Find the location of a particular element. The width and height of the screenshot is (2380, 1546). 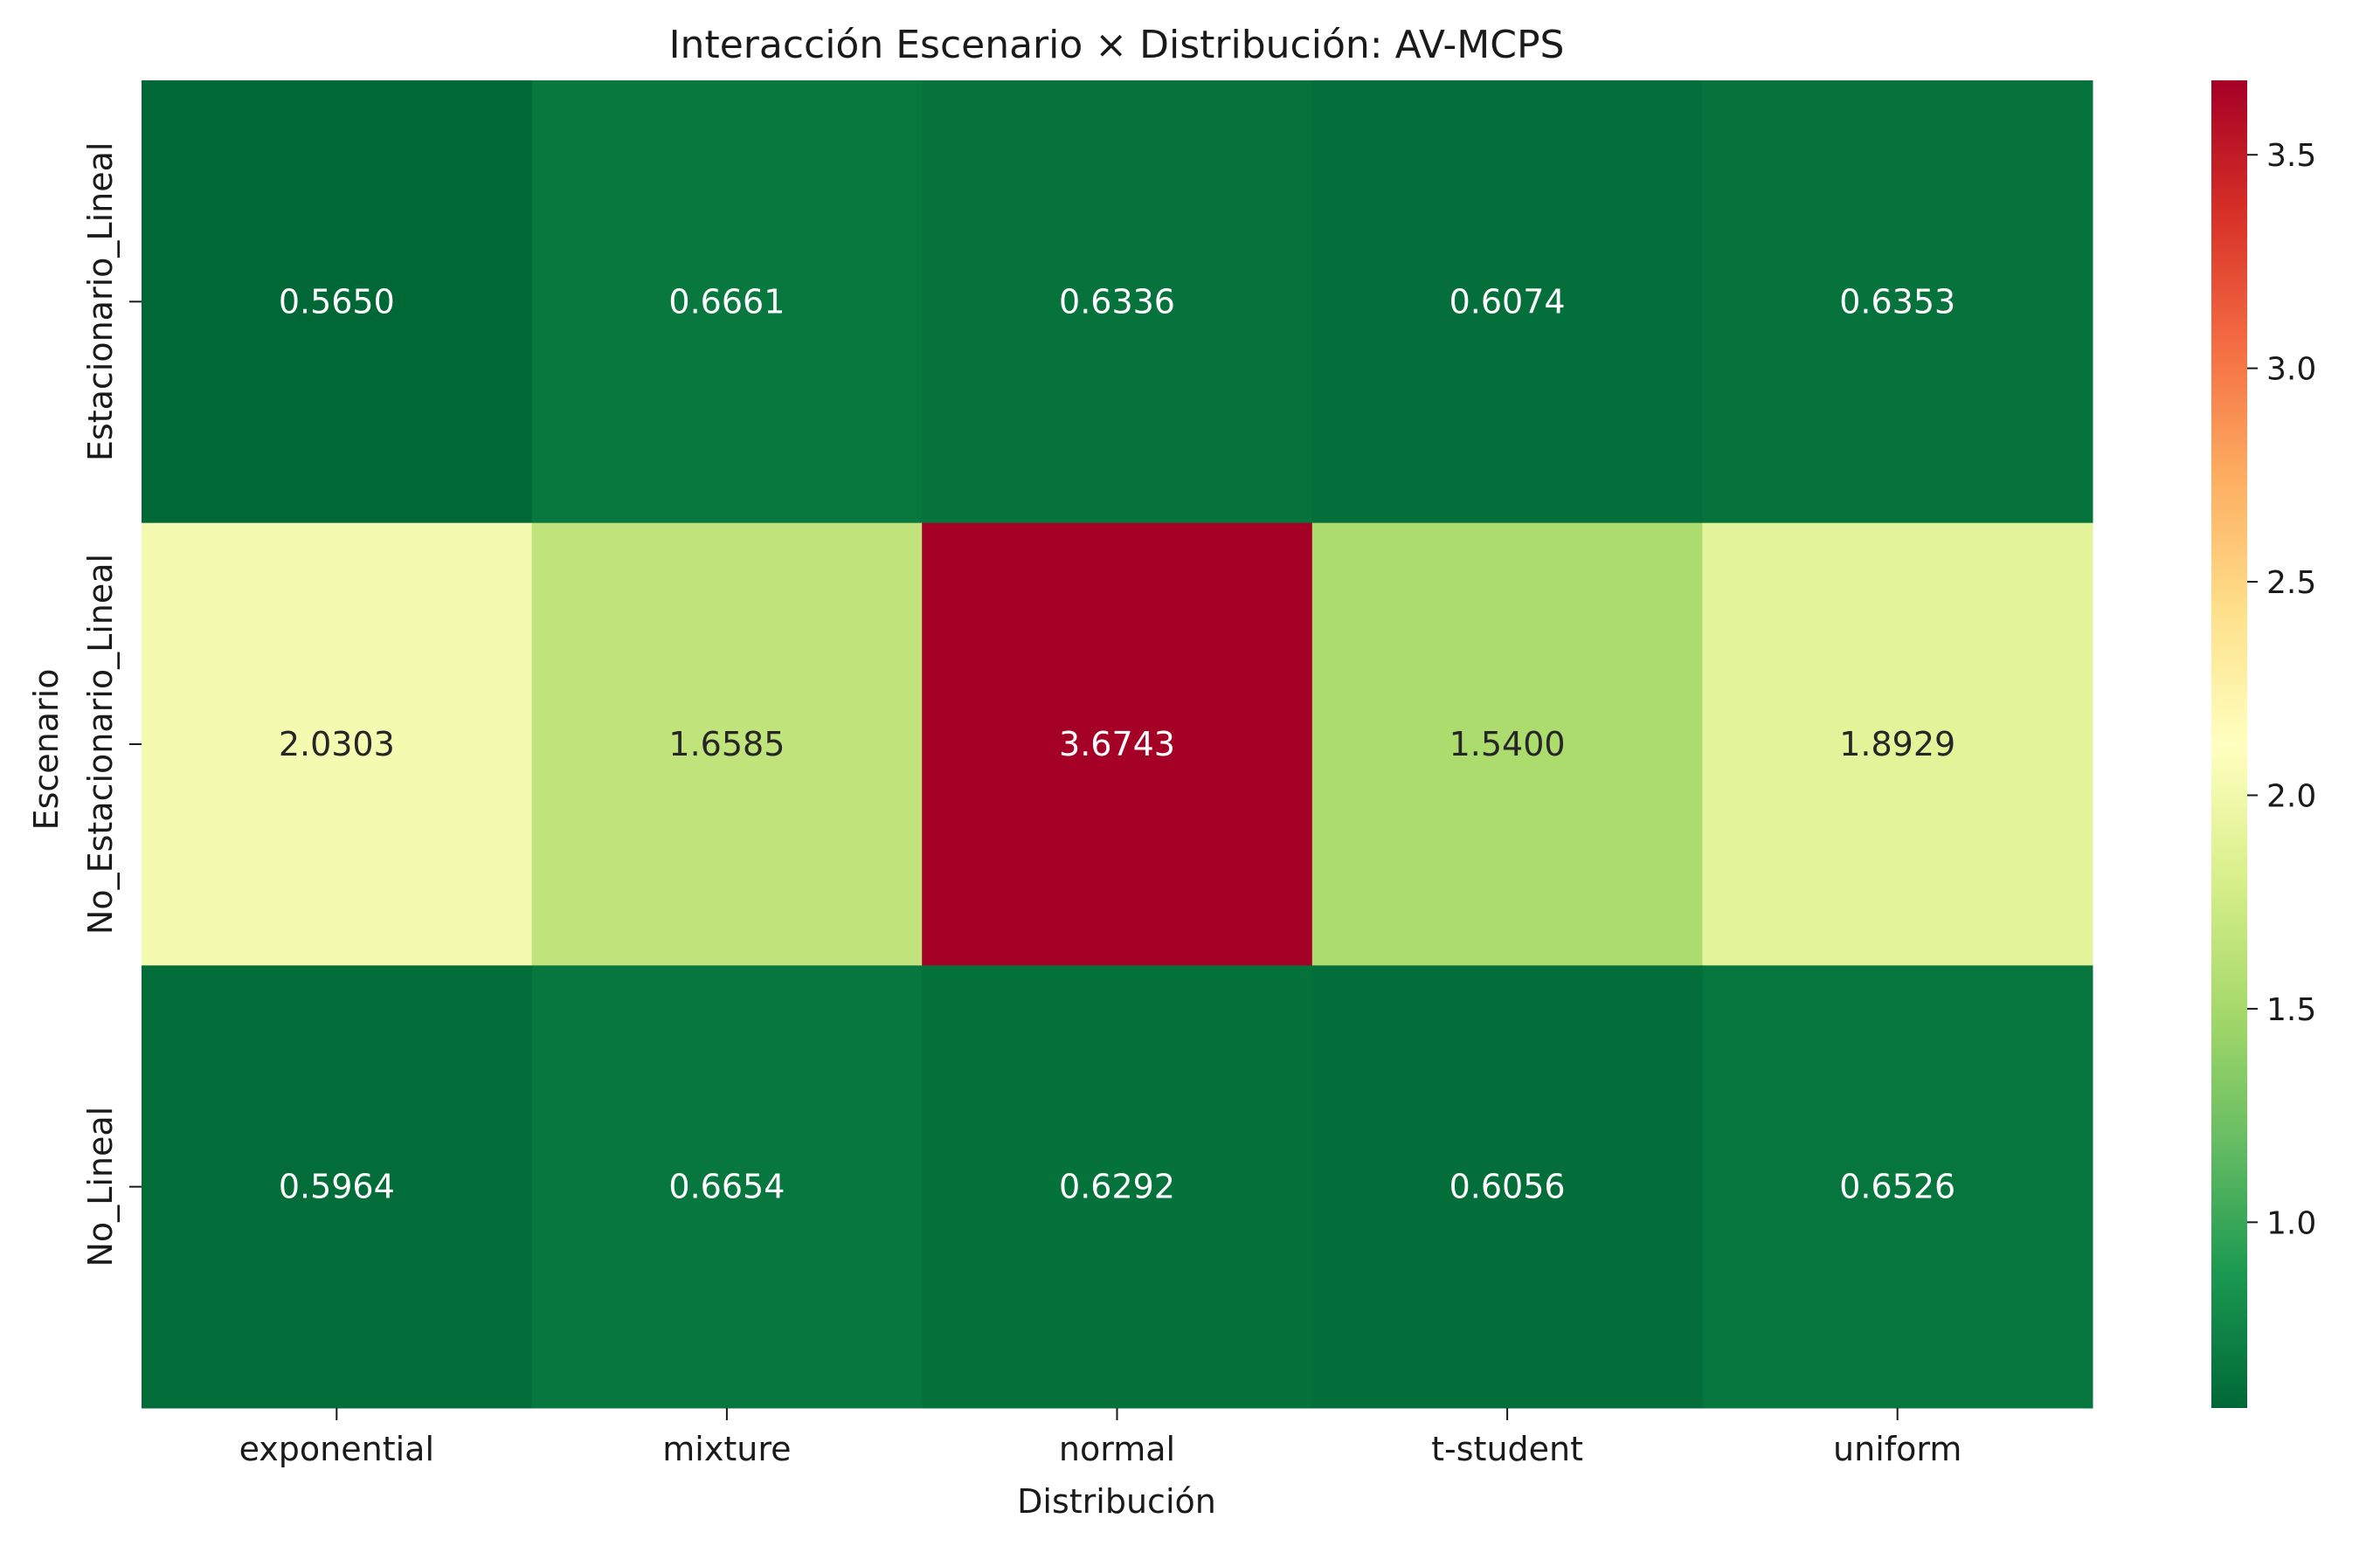

x-tick-label: t-student is located at coordinates (1507, 1449).